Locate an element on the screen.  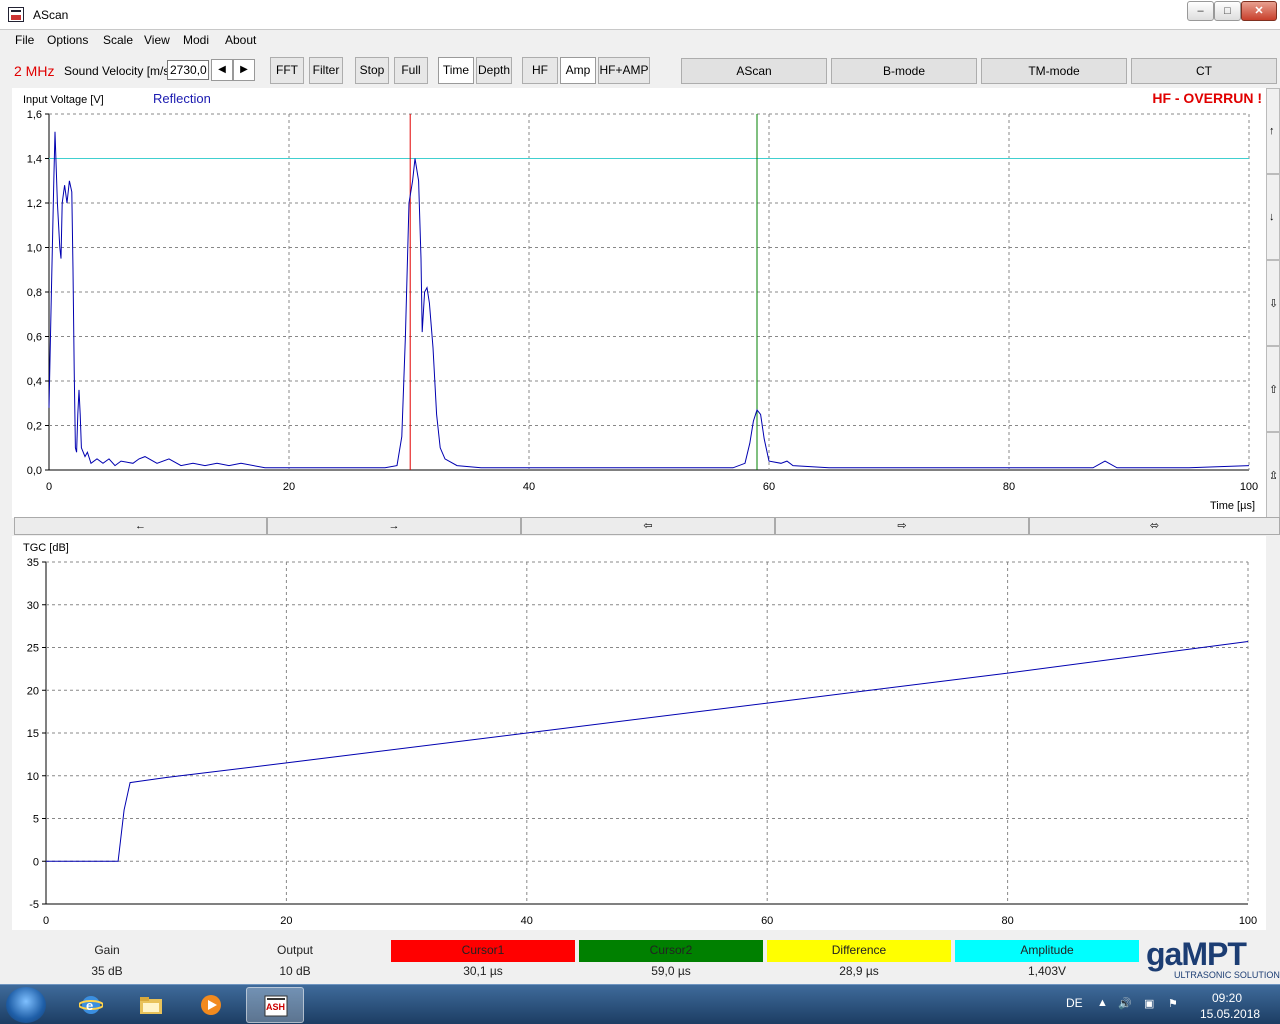
cursor2-value: 59,0 µs is located at coordinates (671, 971).